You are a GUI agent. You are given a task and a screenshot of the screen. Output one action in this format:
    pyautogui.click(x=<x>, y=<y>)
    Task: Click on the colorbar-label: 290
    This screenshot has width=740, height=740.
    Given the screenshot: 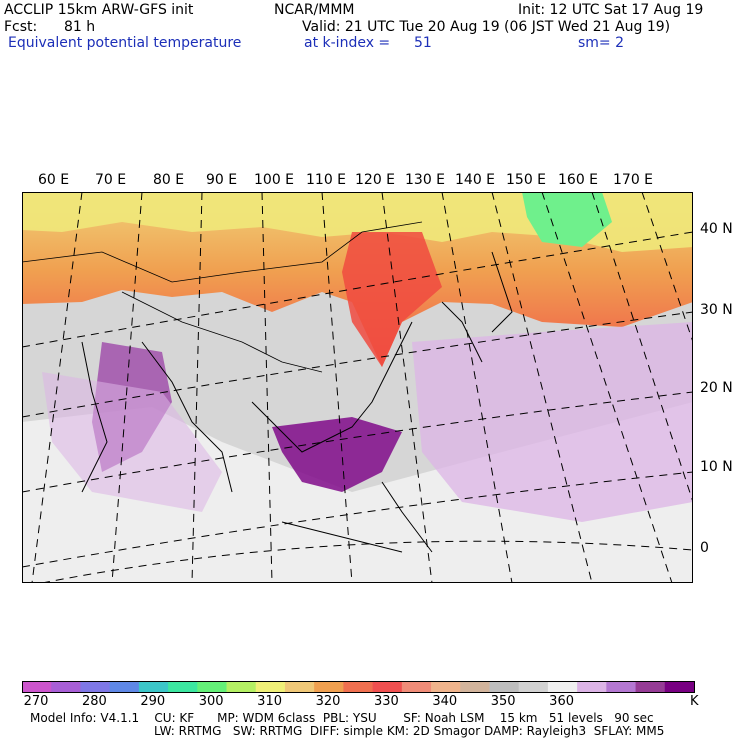 What is the action you would take?
    pyautogui.click(x=153, y=701)
    